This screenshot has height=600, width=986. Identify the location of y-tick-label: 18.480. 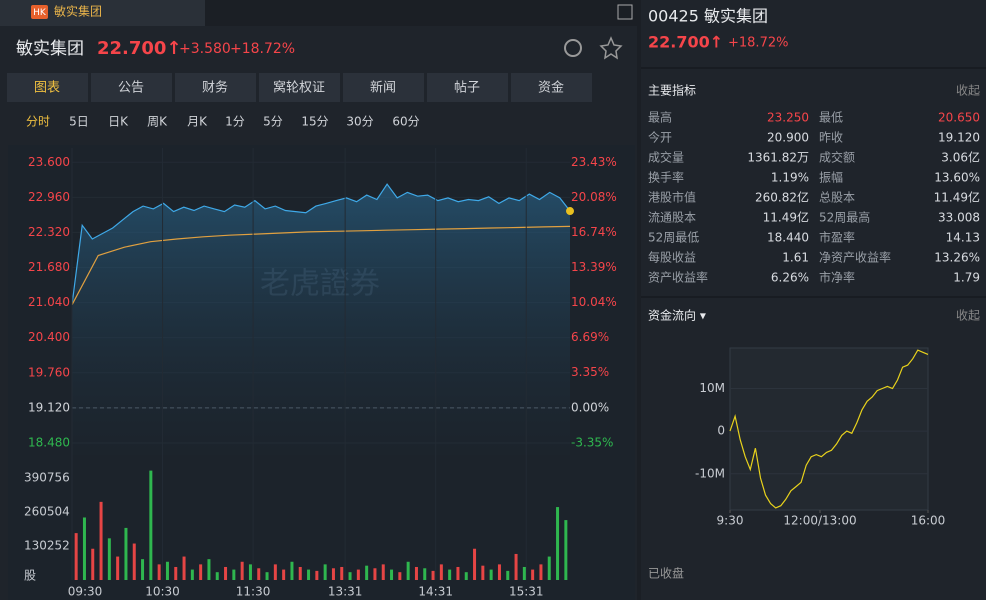
(49, 442).